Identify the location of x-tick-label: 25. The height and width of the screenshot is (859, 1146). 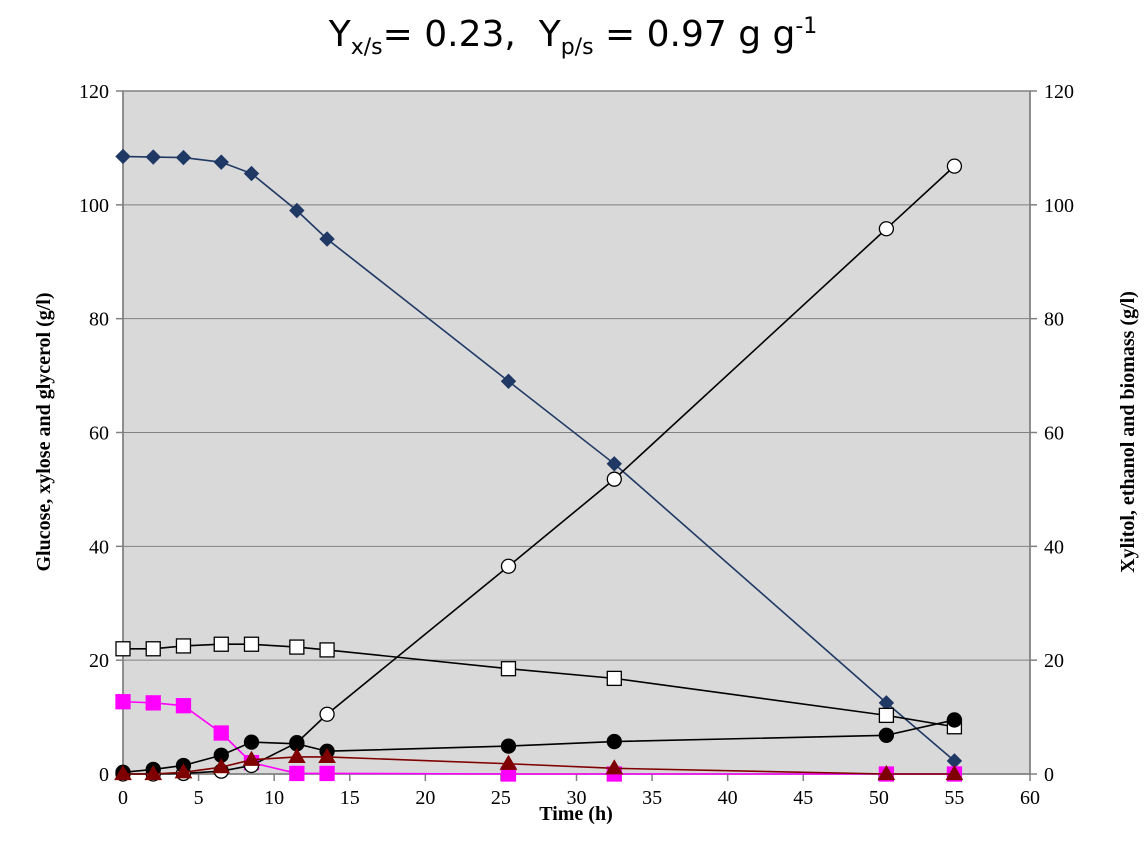
(501, 798).